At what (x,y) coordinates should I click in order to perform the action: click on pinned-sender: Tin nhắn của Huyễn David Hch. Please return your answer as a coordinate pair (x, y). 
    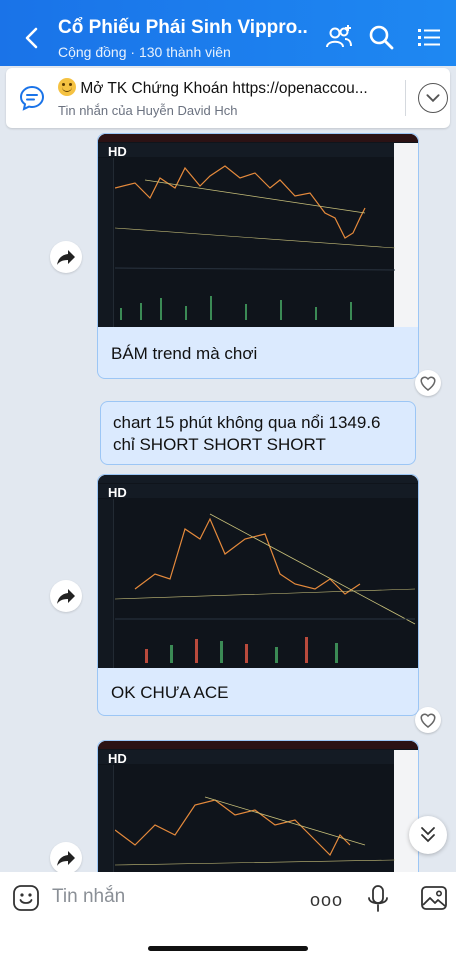
    Looking at the image, I should click on (148, 110).